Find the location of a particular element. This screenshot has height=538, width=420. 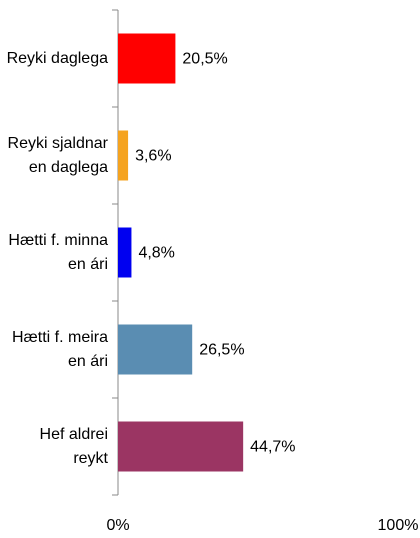

value-label: 3,6% is located at coordinates (153, 156).